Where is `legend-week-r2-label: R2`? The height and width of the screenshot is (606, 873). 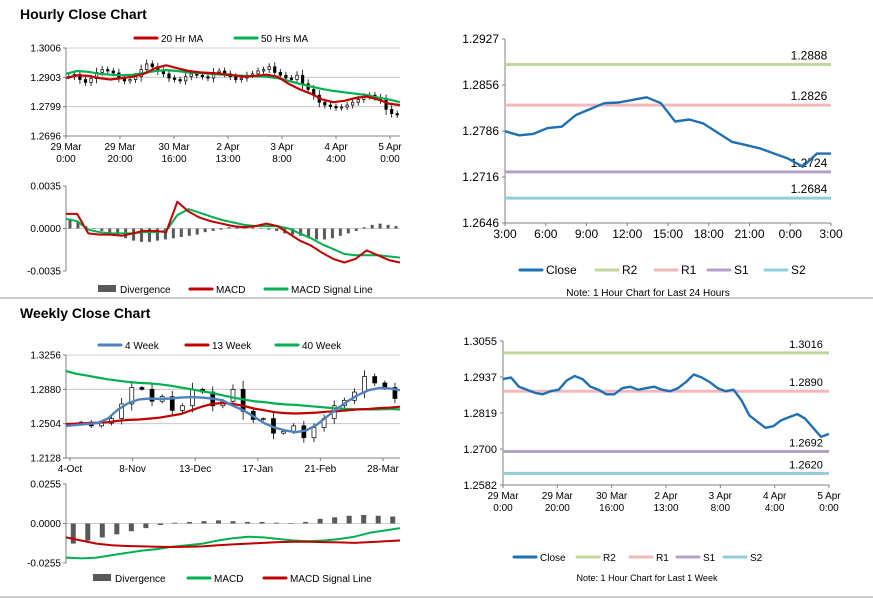
legend-week-r2-label: R2 is located at coordinates (609, 558).